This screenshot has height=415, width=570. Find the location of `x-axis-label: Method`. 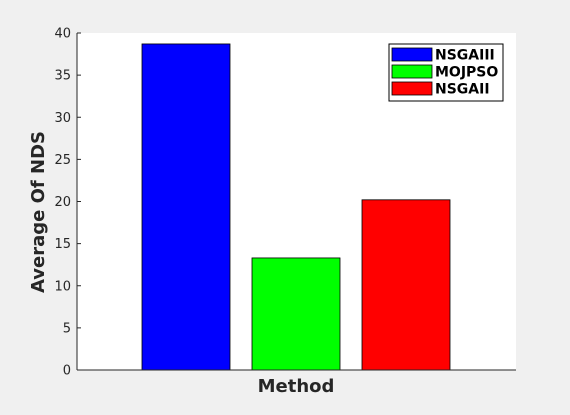

x-axis-label: Method is located at coordinates (296, 386).